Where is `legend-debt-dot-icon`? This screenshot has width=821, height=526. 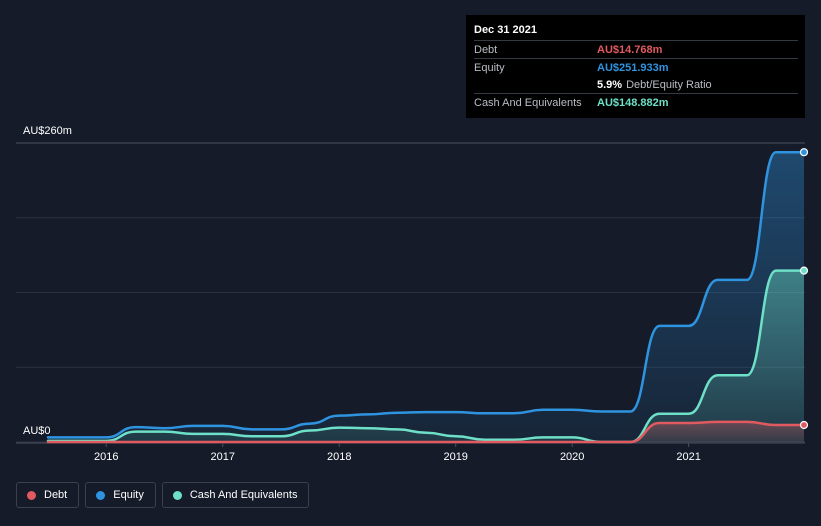
legend-debt-dot-icon is located at coordinates (31, 495).